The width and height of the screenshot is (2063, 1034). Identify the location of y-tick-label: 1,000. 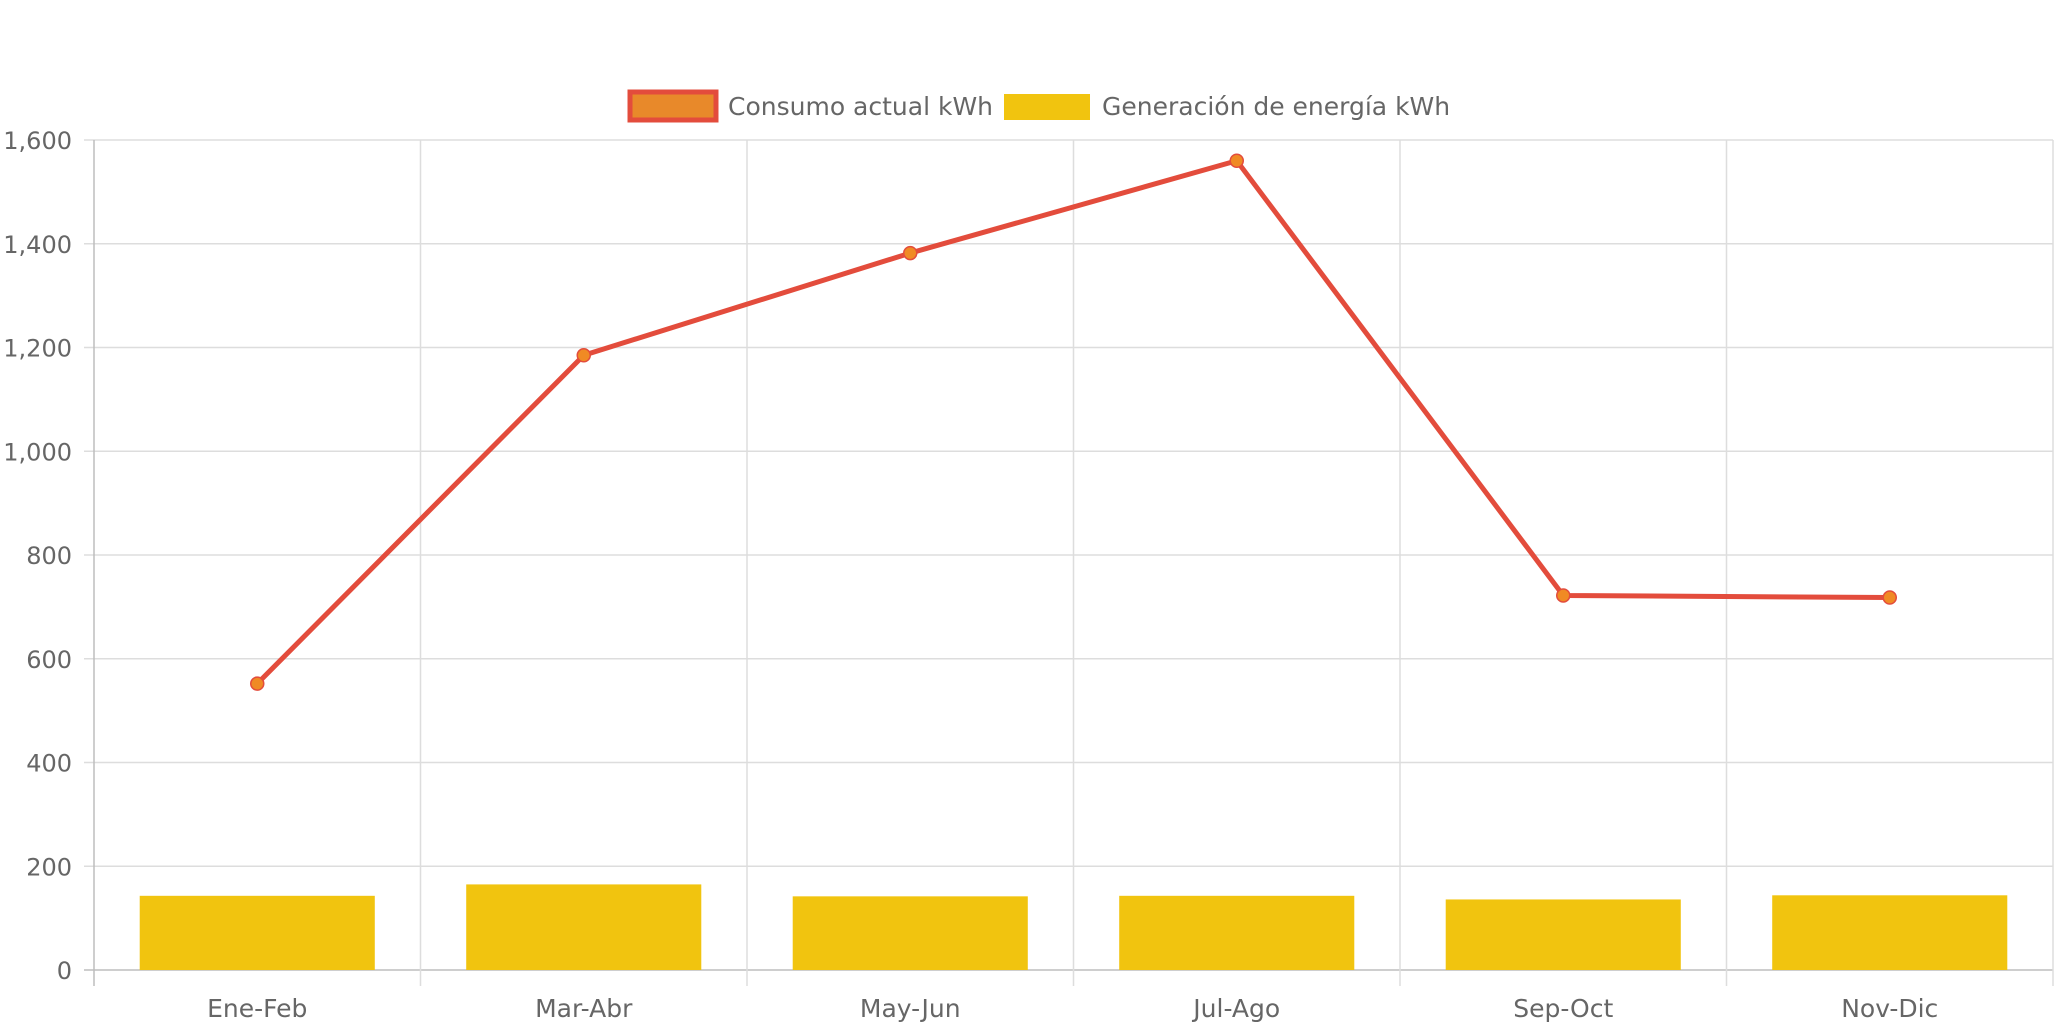
(37, 452).